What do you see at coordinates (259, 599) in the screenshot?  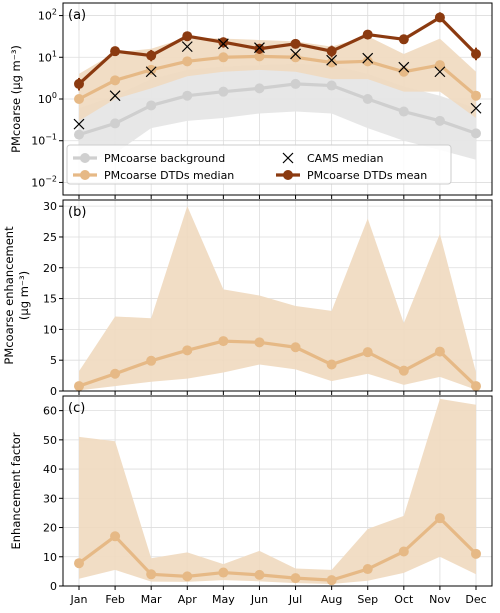 I see `x-tick-label: Jun` at bounding box center [259, 599].